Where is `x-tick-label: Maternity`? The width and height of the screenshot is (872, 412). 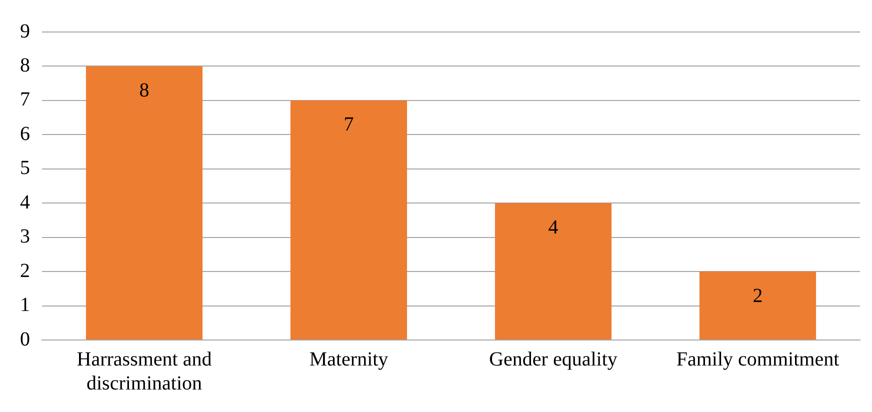
x-tick-label: Maternity is located at coordinates (348, 359).